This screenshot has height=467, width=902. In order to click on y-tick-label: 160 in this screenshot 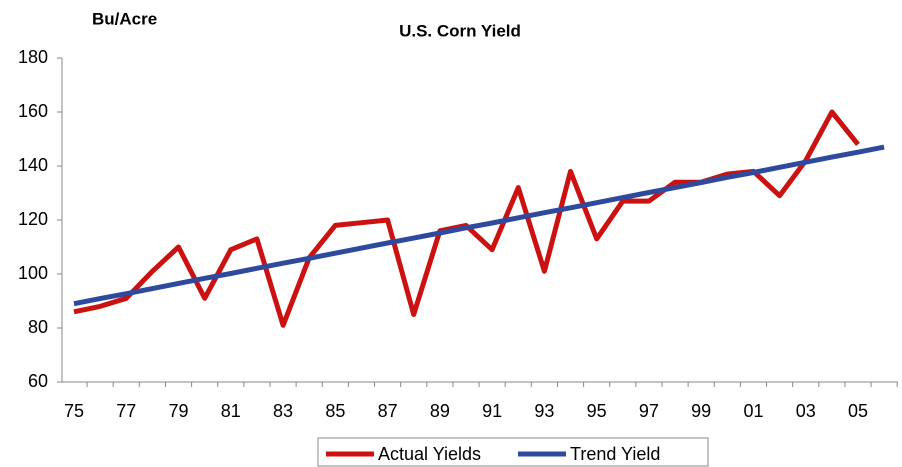, I will do `click(33, 111)`.